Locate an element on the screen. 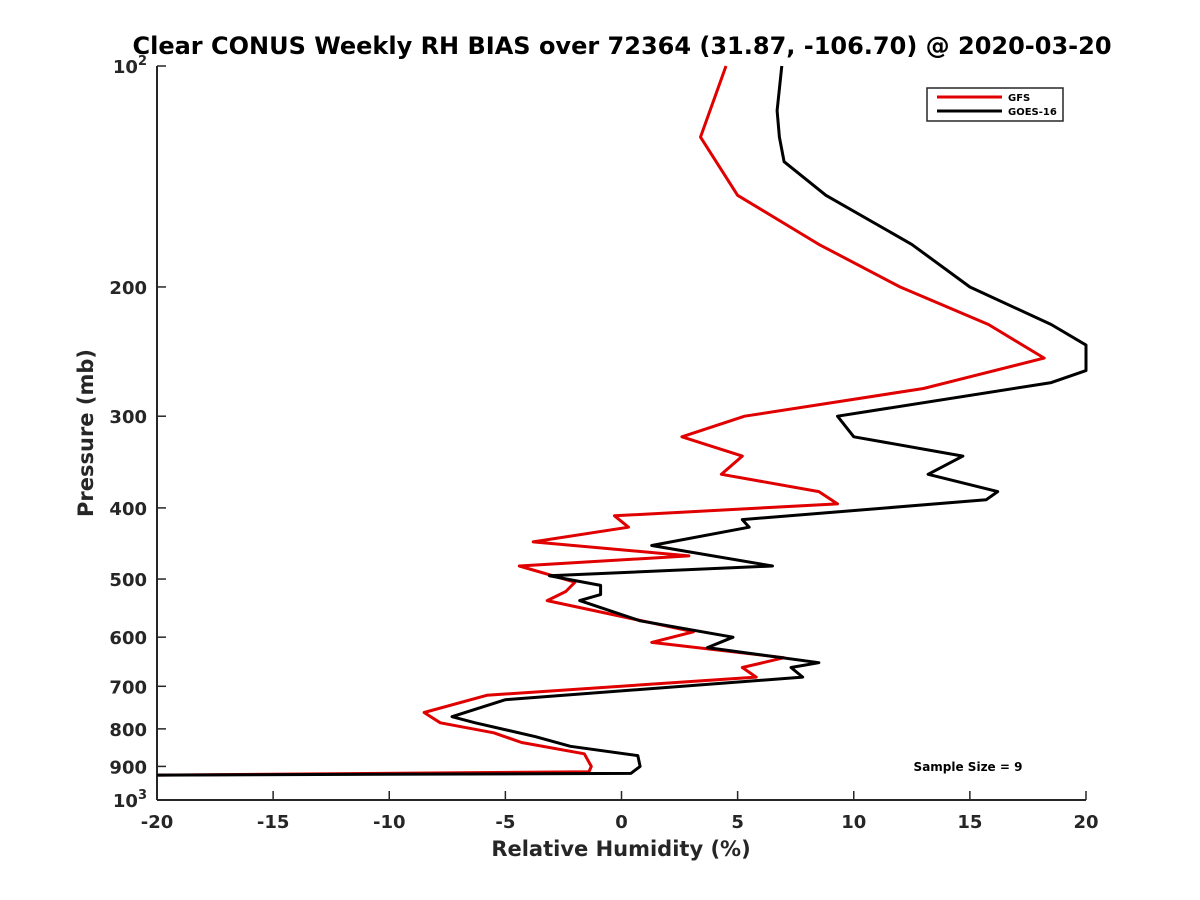 The image size is (1200, 900). x-tick-label: 15 is located at coordinates (969, 822).